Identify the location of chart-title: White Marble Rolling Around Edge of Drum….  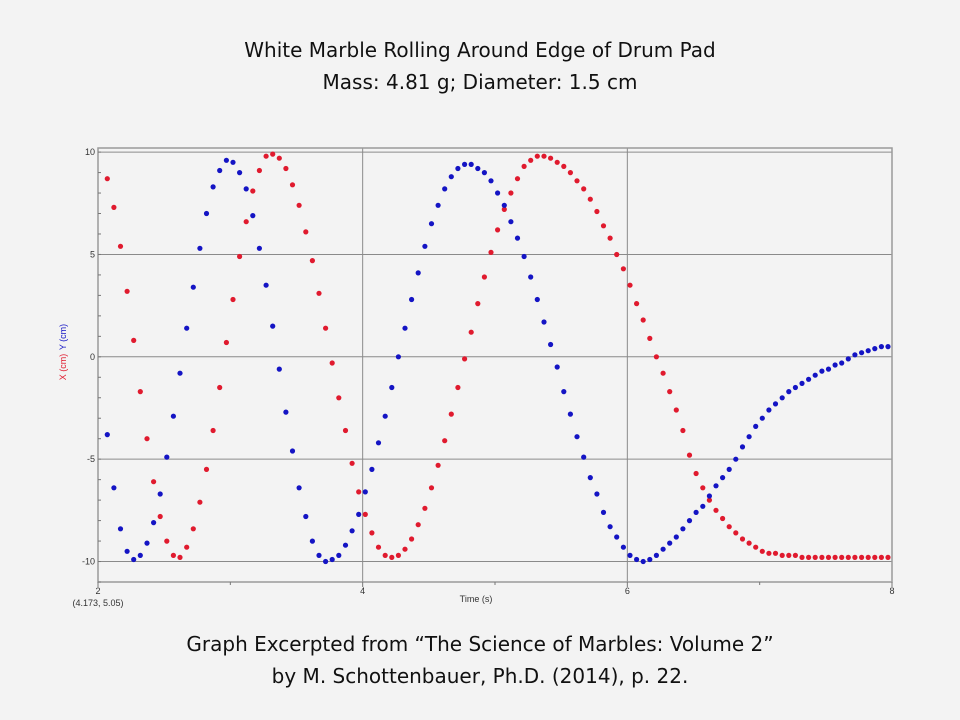
(480, 50).